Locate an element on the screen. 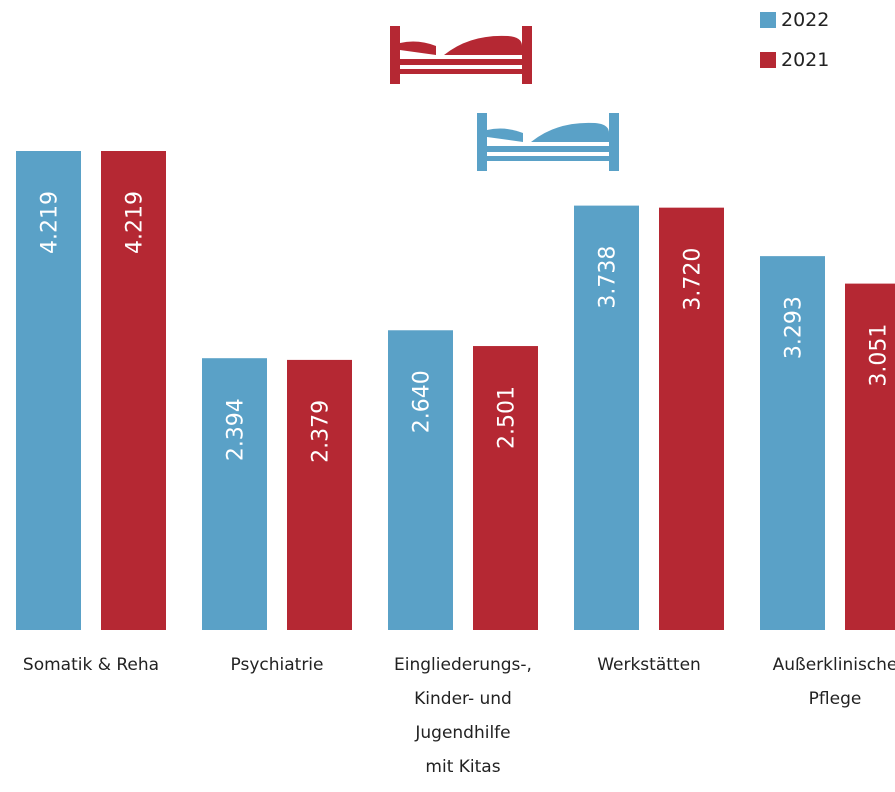  value-label-2021-3: 3.720 is located at coordinates (693, 279).